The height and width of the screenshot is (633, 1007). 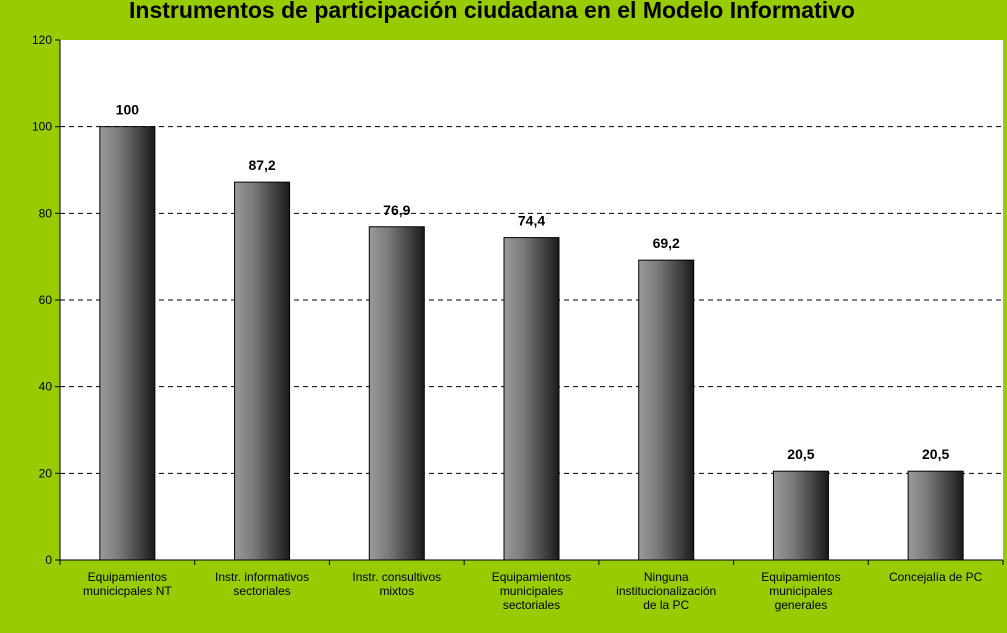 What do you see at coordinates (666, 243) in the screenshot?
I see `data-label: 69,2` at bounding box center [666, 243].